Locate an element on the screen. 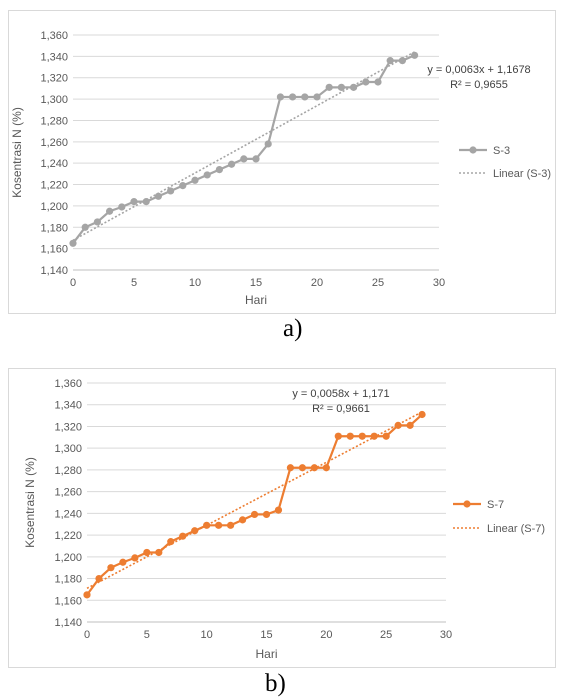 The image size is (561, 698). figure-caption-b: b) is located at coordinates (275, 683).